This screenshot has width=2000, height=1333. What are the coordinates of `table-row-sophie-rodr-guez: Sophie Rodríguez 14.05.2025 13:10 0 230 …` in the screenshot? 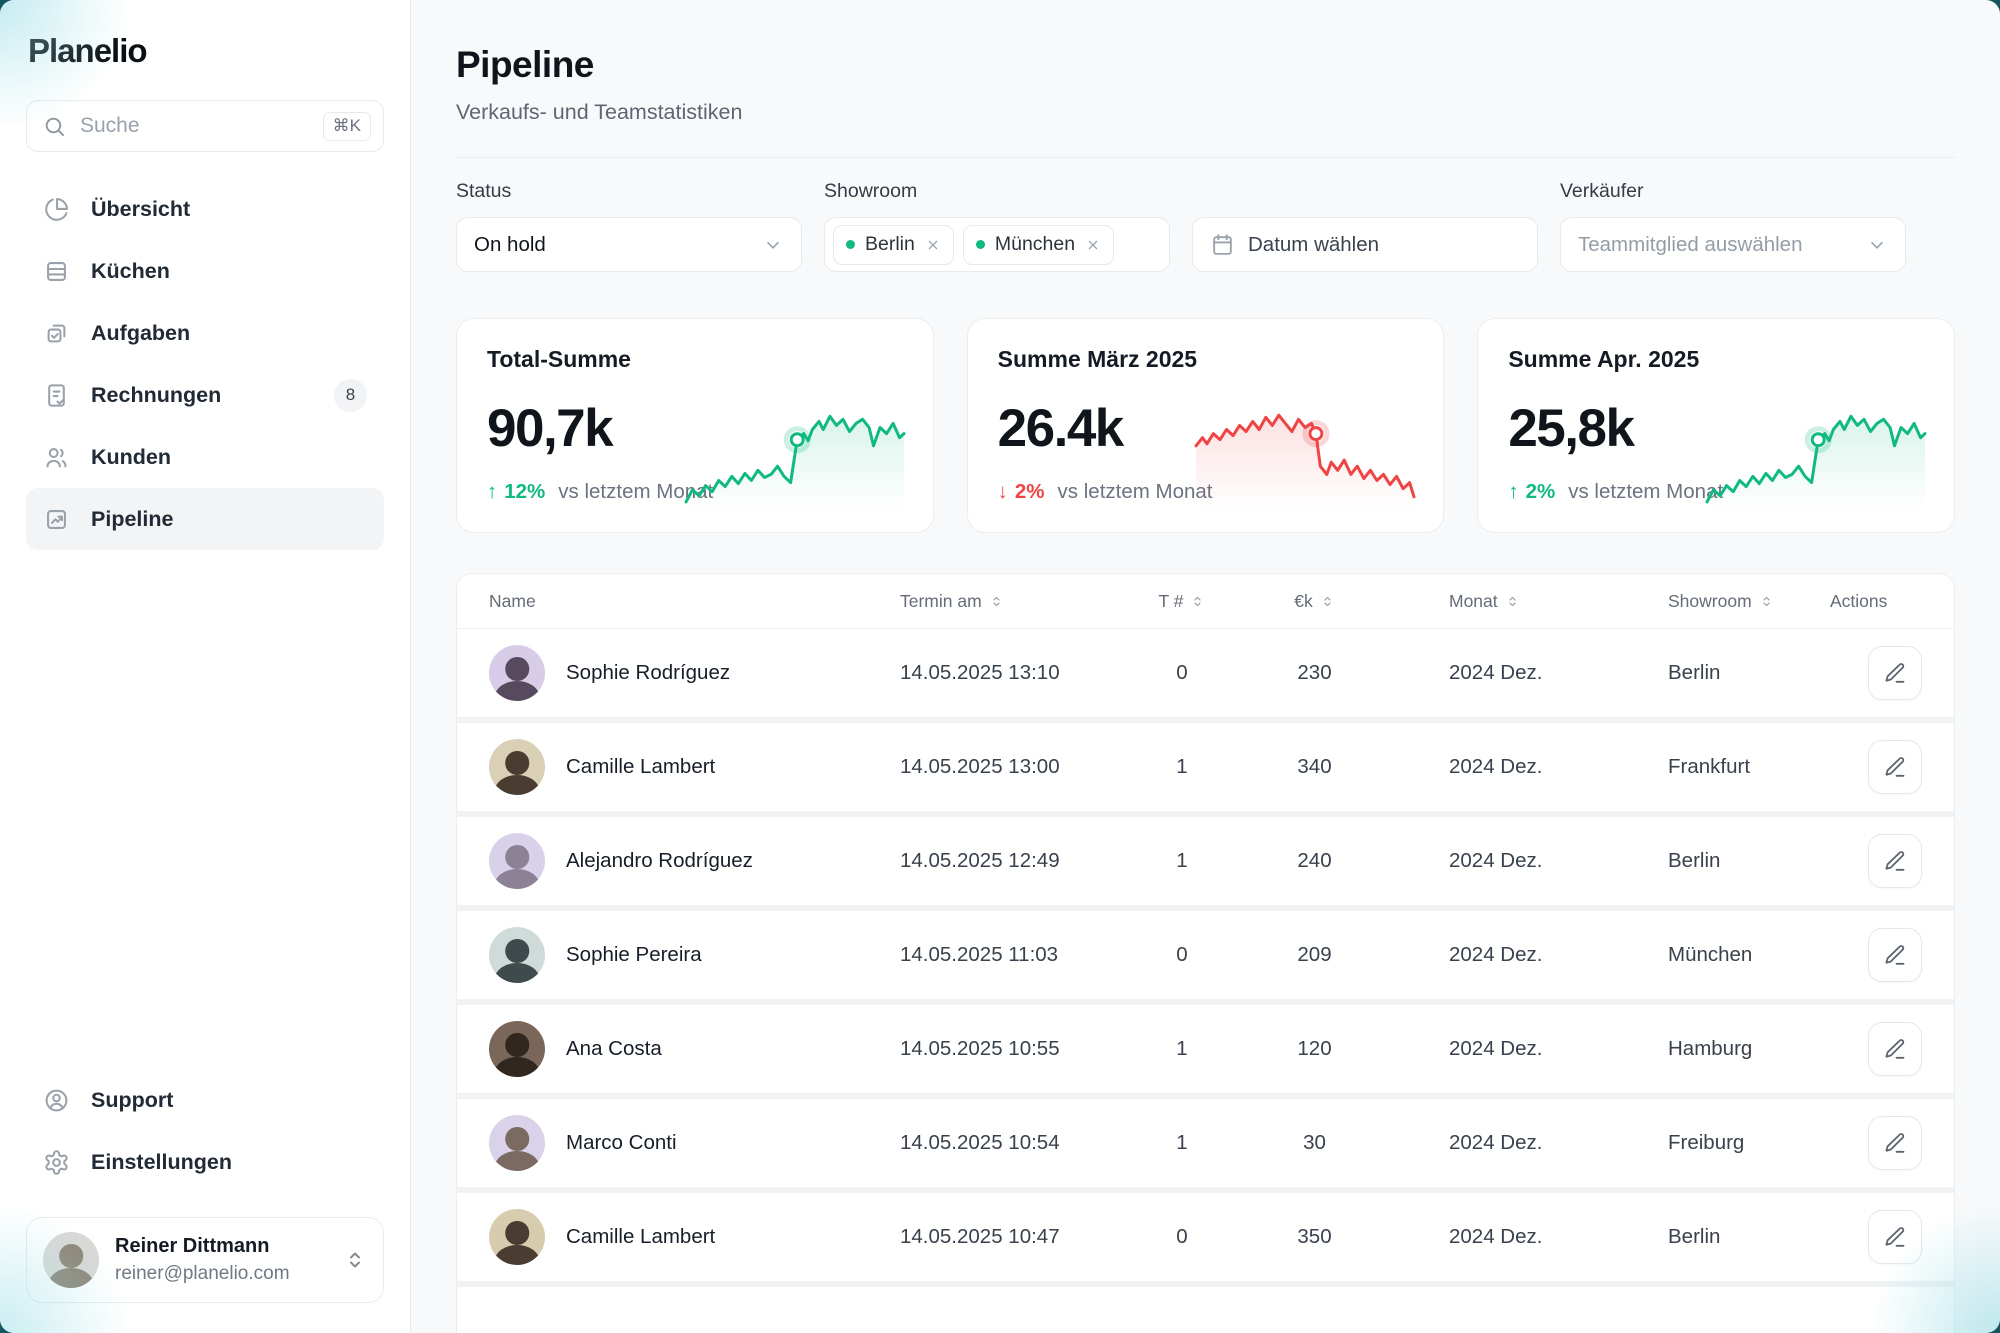 It's located at (1205, 676).